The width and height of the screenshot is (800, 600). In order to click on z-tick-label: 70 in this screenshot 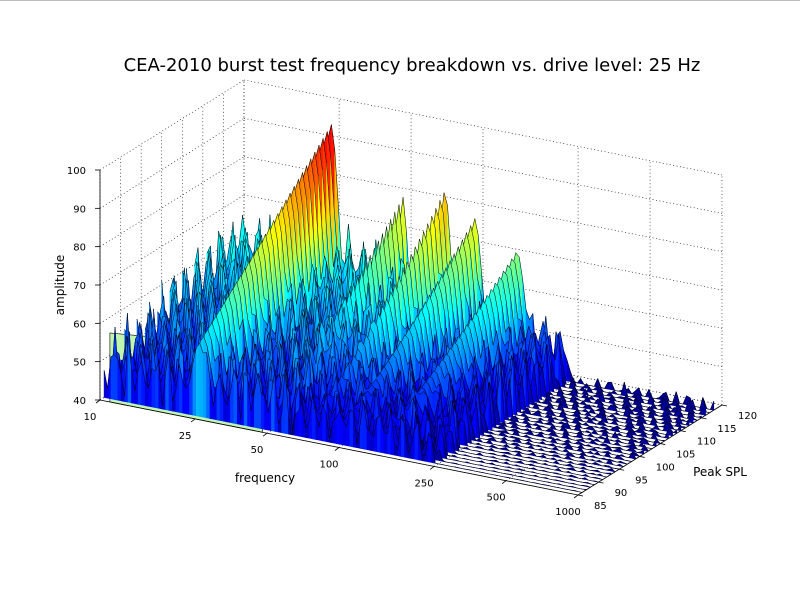, I will do `click(79, 286)`.